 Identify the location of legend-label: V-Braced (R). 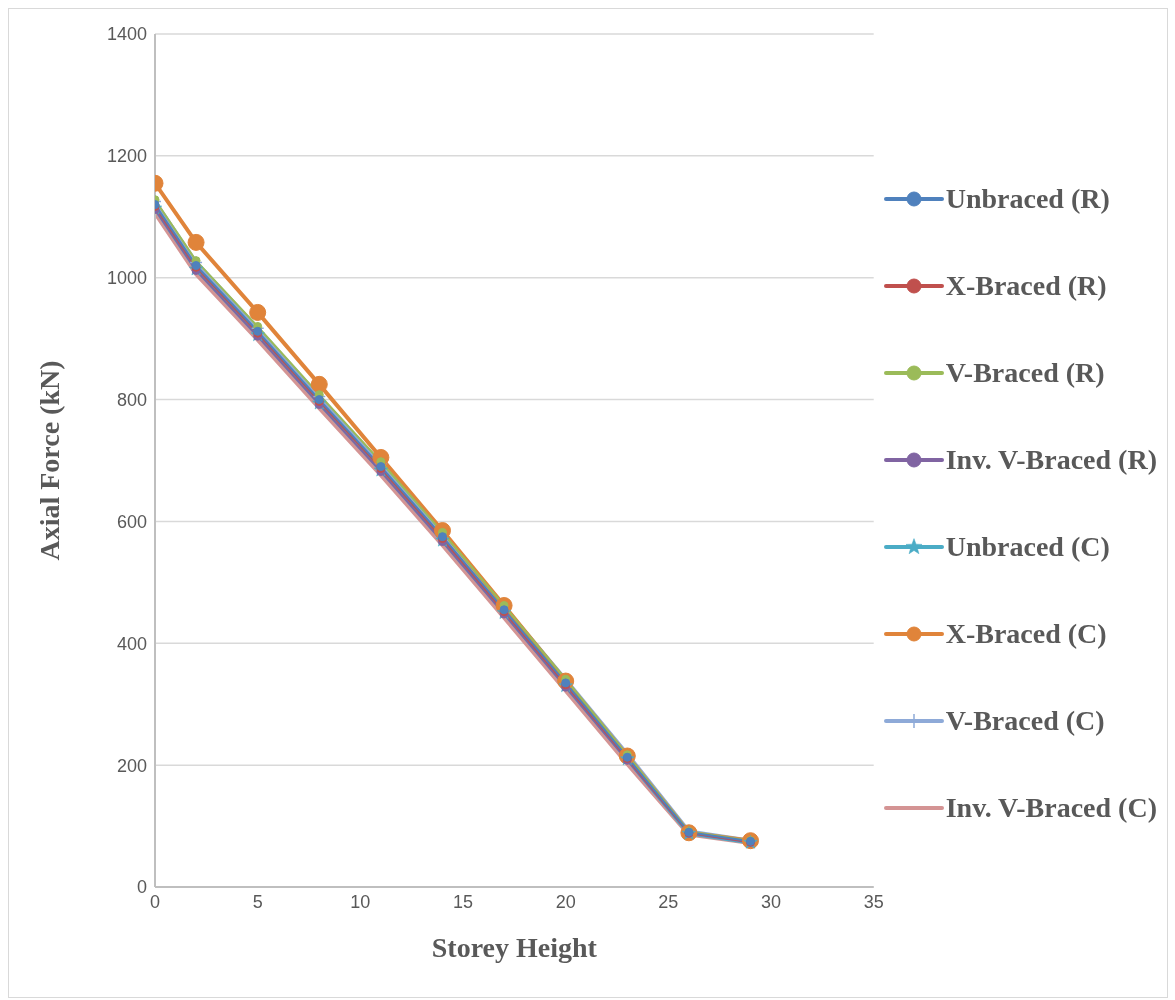
(1025, 372).